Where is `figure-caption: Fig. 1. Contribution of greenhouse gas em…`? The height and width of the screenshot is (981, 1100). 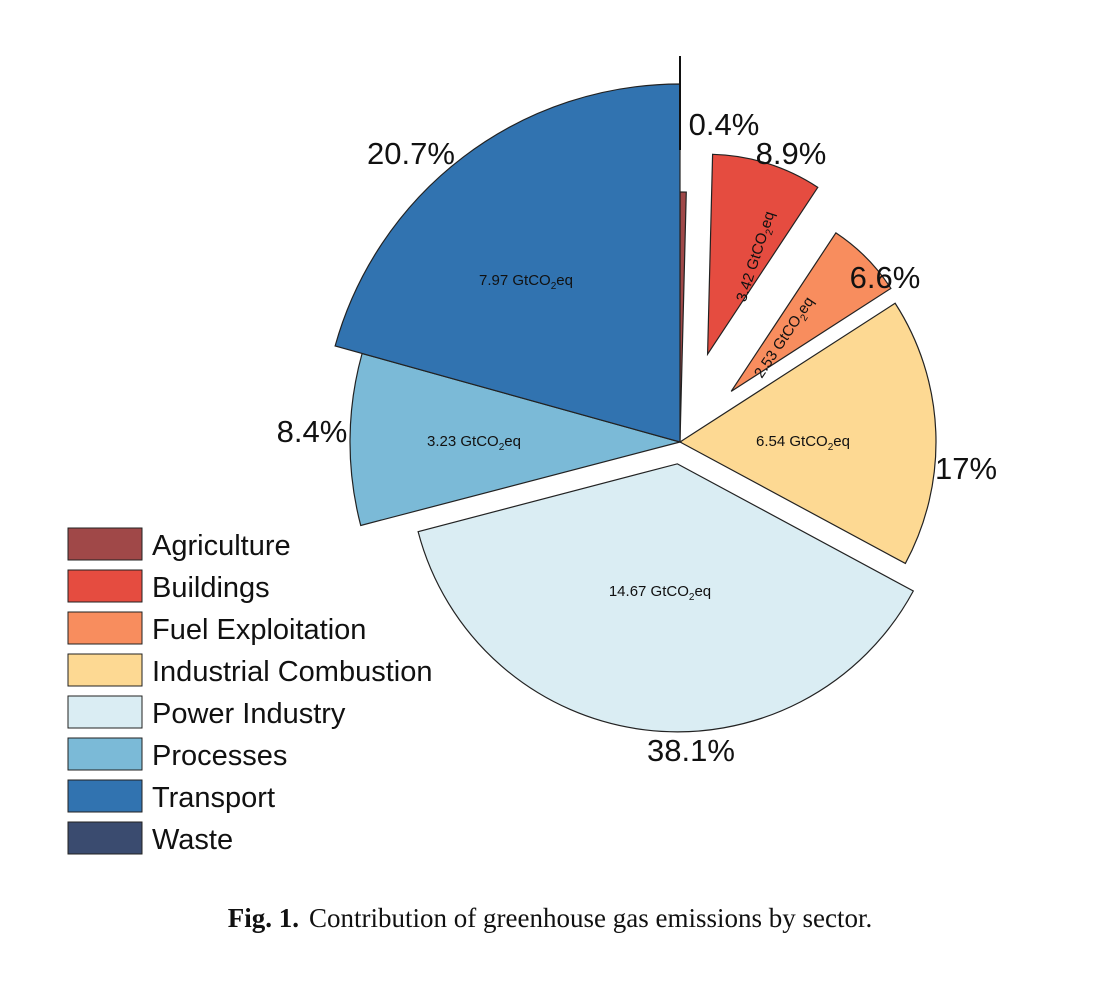
figure-caption: Fig. 1. Contribution of greenhouse gas em… is located at coordinates (550, 918).